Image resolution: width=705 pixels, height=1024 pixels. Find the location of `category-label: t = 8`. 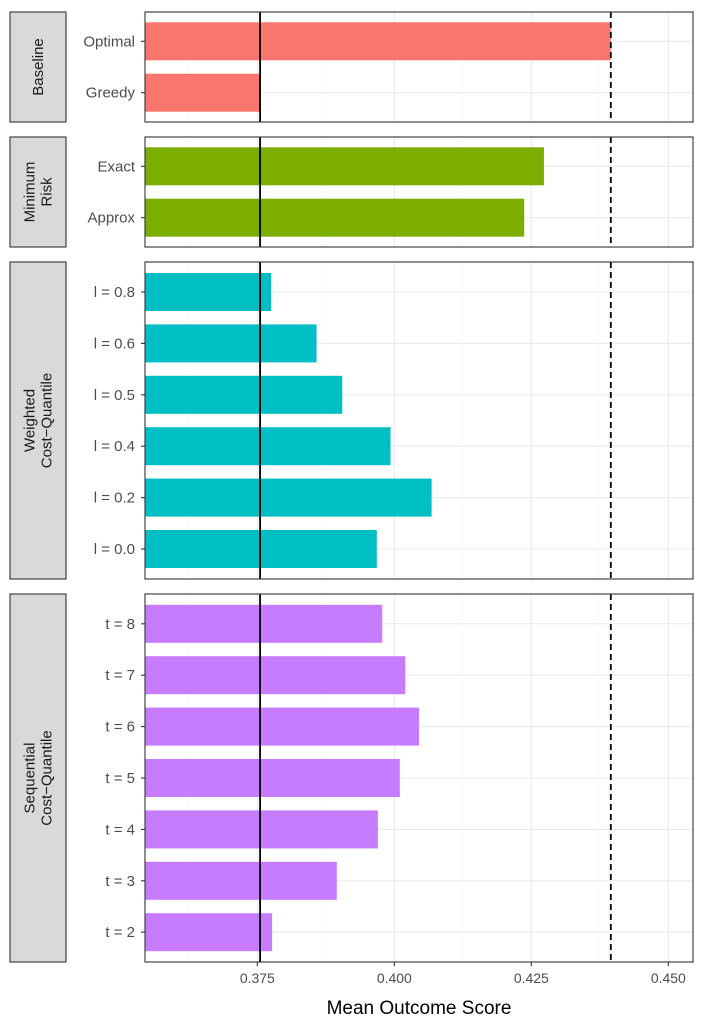

category-label: t = 8 is located at coordinates (120, 624).